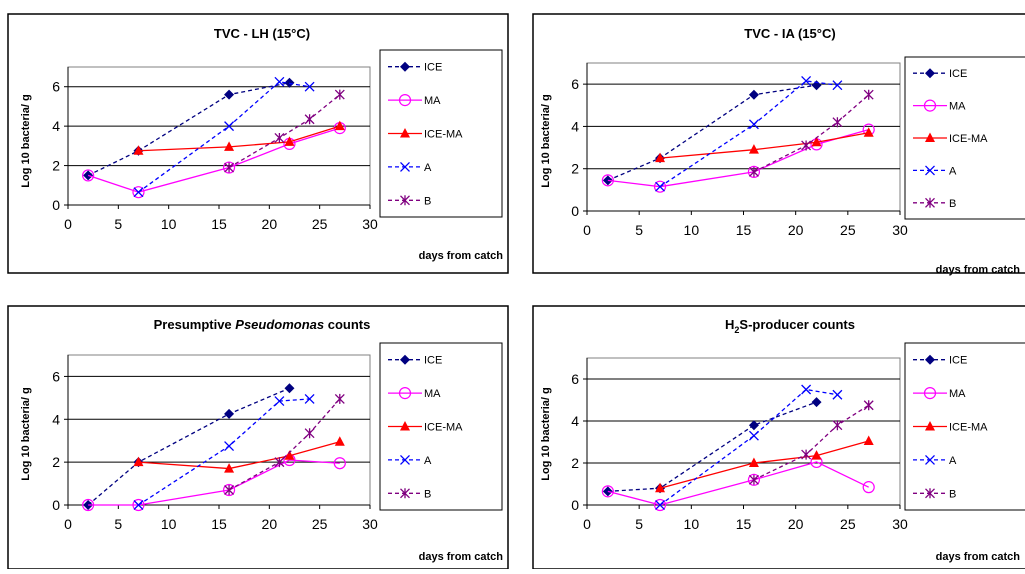 The height and width of the screenshot is (574, 1025). I want to click on legend-entry: B, so click(934, 203).